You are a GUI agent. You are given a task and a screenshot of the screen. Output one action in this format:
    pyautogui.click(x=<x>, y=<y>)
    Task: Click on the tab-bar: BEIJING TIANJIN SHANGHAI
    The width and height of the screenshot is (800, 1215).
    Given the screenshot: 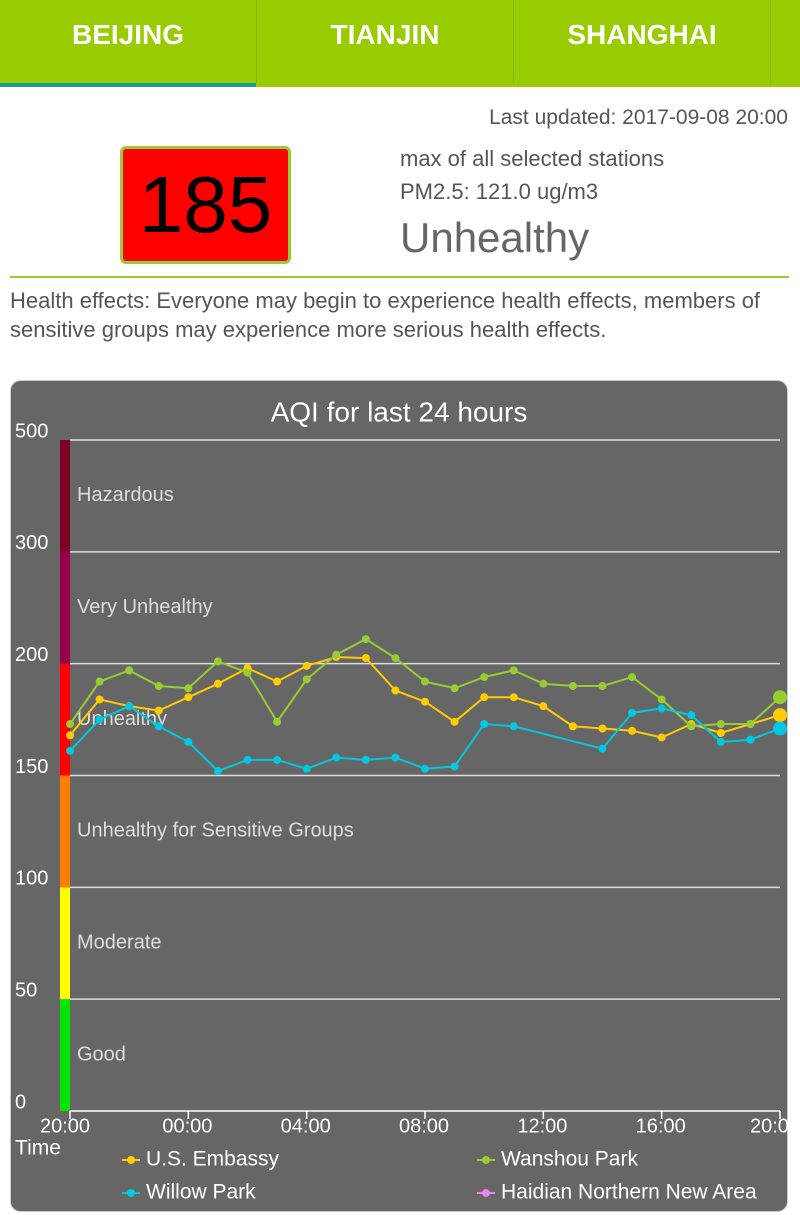 What is the action you would take?
    pyautogui.click(x=400, y=43)
    